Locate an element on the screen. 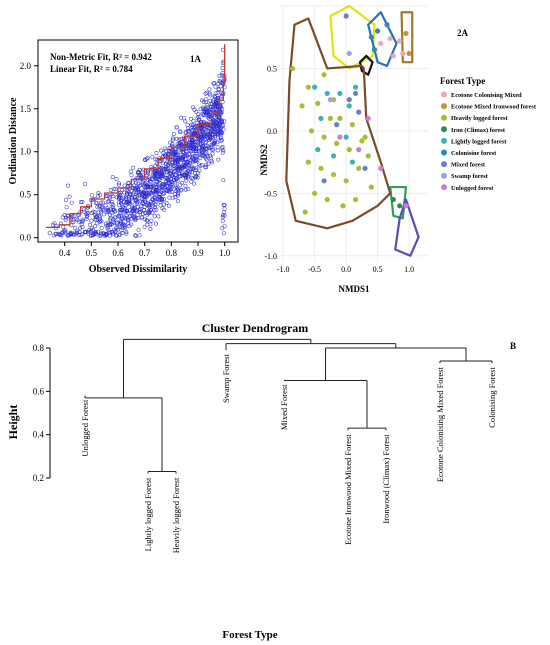 The image size is (550, 645). group-hull is located at coordinates (366, 65).